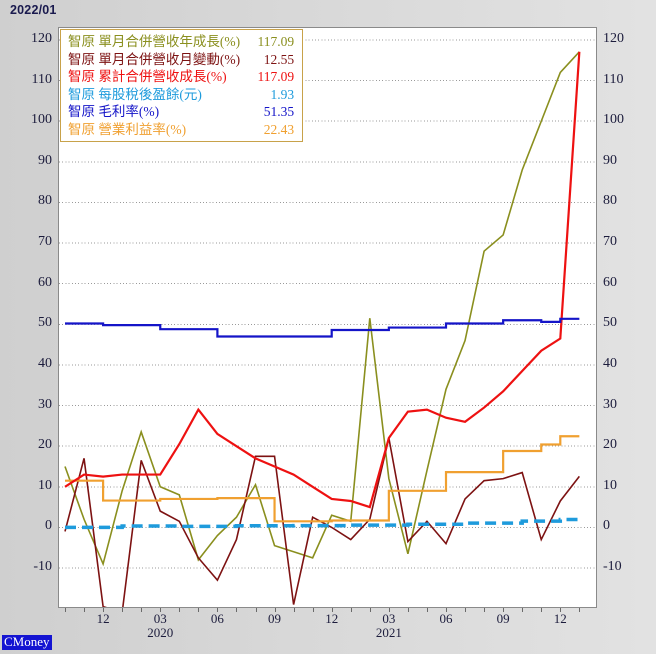 Image resolution: width=656 pixels, height=654 pixels. I want to click on series-line-gm, so click(322, 327).